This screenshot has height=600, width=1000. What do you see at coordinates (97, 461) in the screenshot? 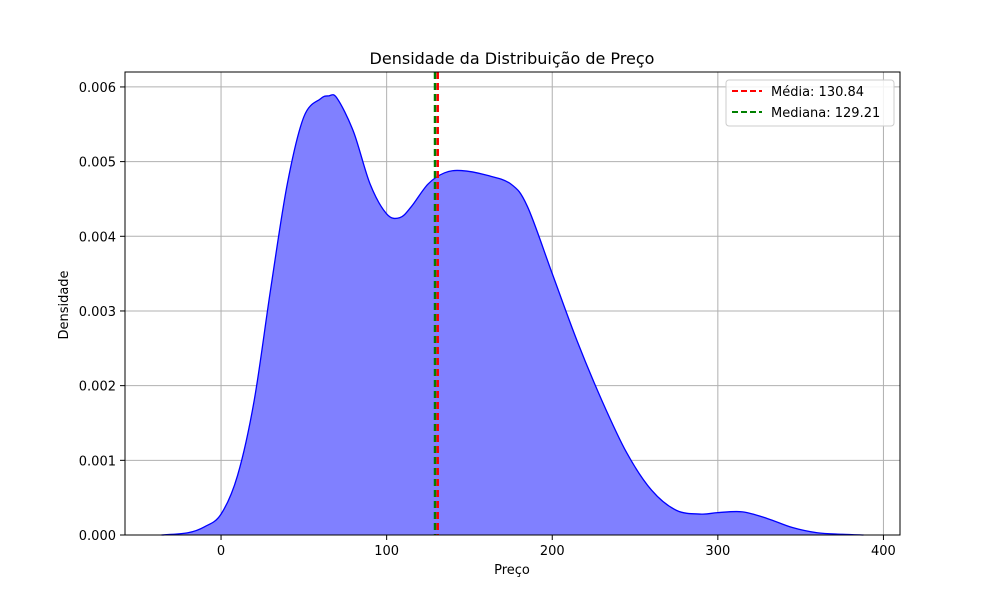
I see `y-tick-label: 0.001` at bounding box center [97, 461].